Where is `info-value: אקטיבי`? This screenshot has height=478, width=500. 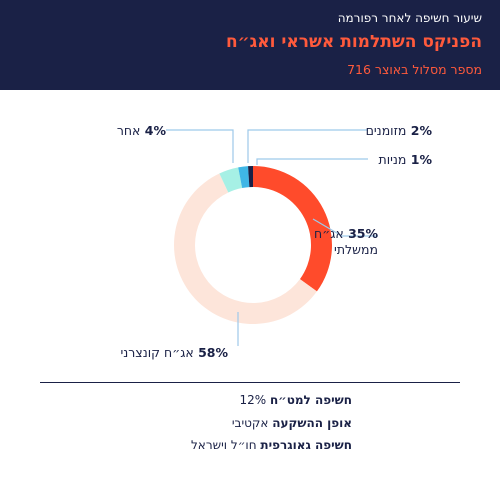
info-value: אקטיבי is located at coordinates (250, 423).